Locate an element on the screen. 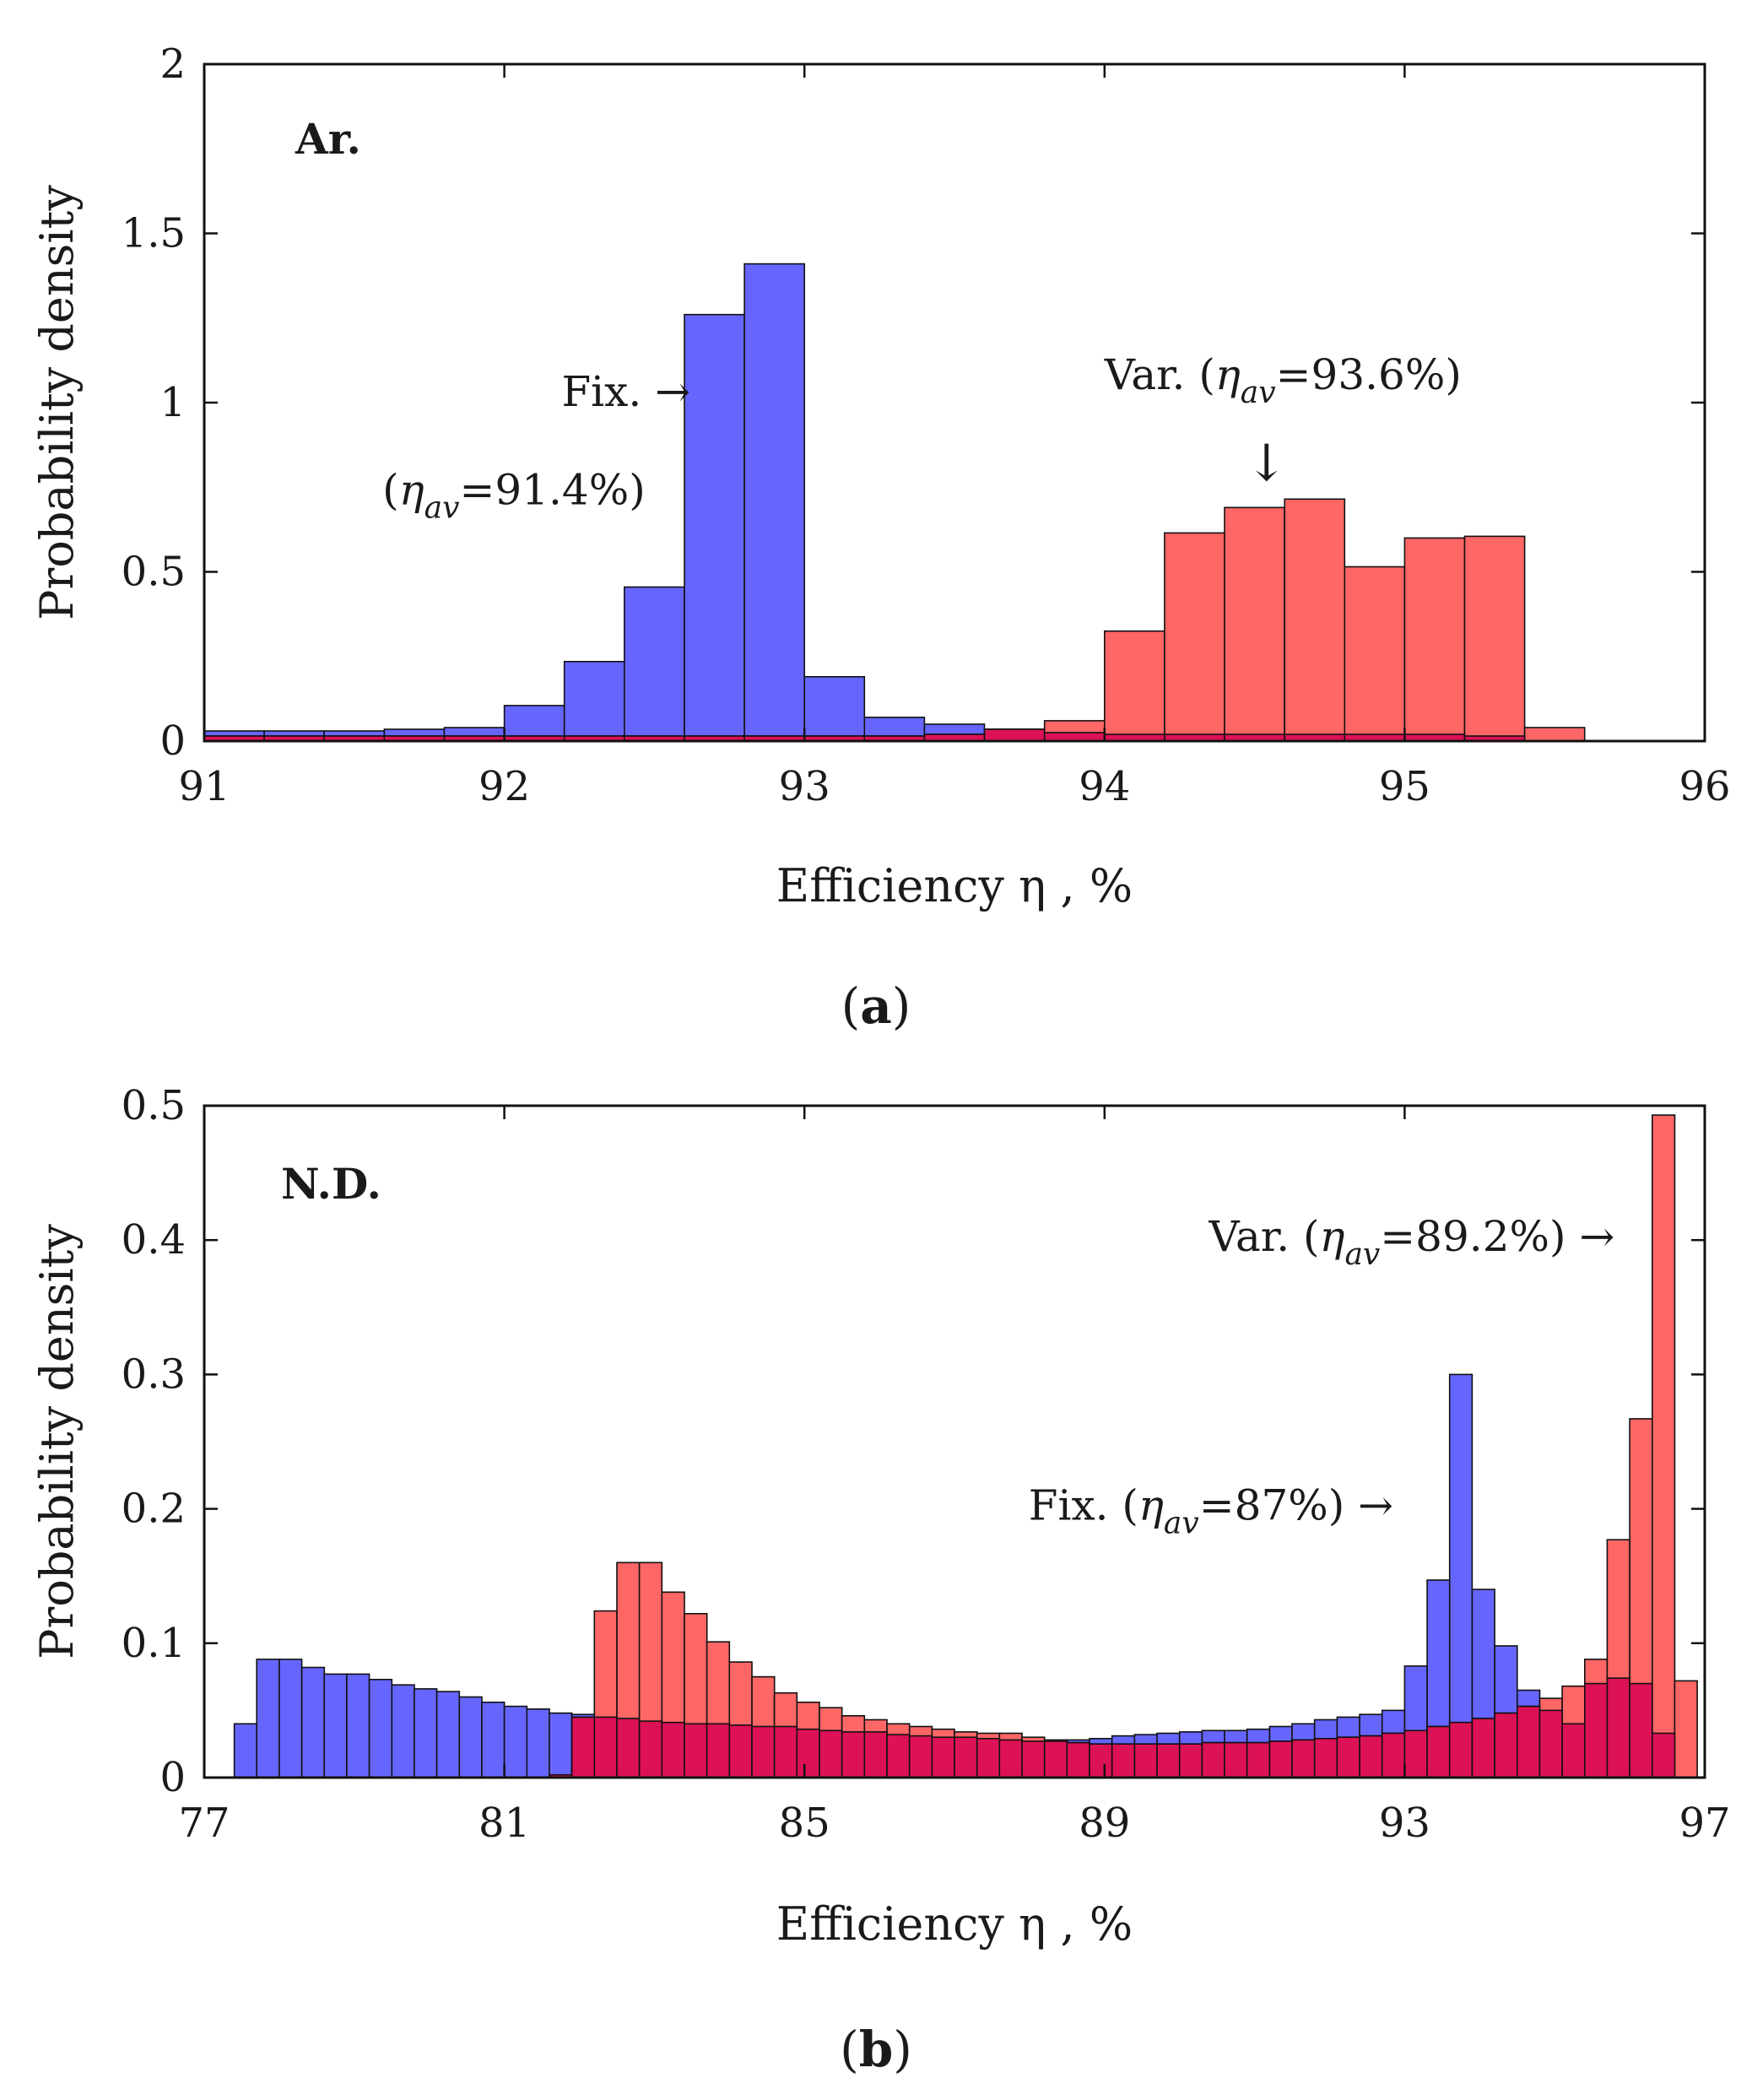 This screenshot has height=2100, width=1752. x-tick-label: 97 is located at coordinates (1704, 1823).